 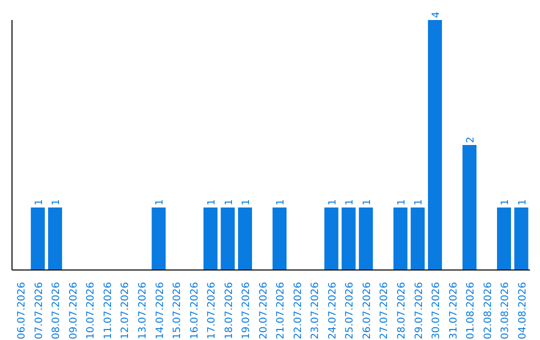 What do you see at coordinates (246, 311) in the screenshot?
I see `x-tick-label: 19.07.2026` at bounding box center [246, 311].